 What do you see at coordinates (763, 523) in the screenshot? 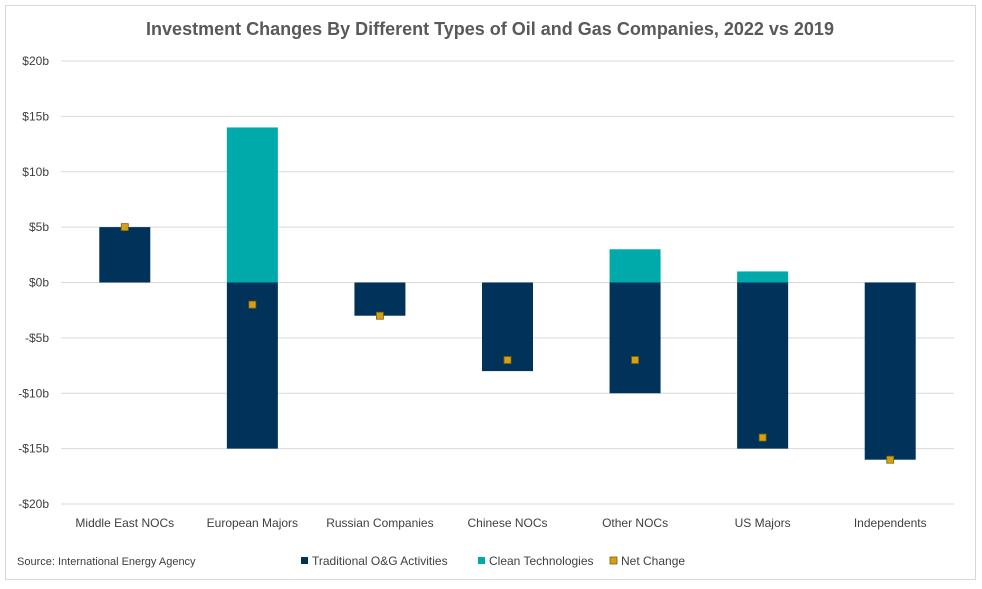
I see `x-tick-label: US Majors` at bounding box center [763, 523].